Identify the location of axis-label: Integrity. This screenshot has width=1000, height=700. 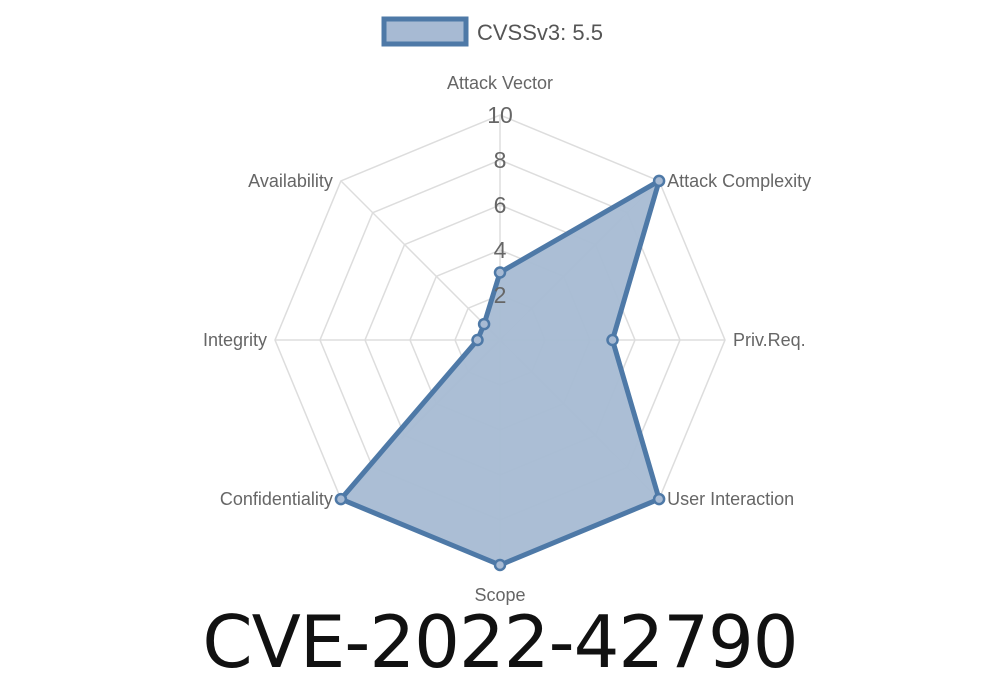
(235, 340).